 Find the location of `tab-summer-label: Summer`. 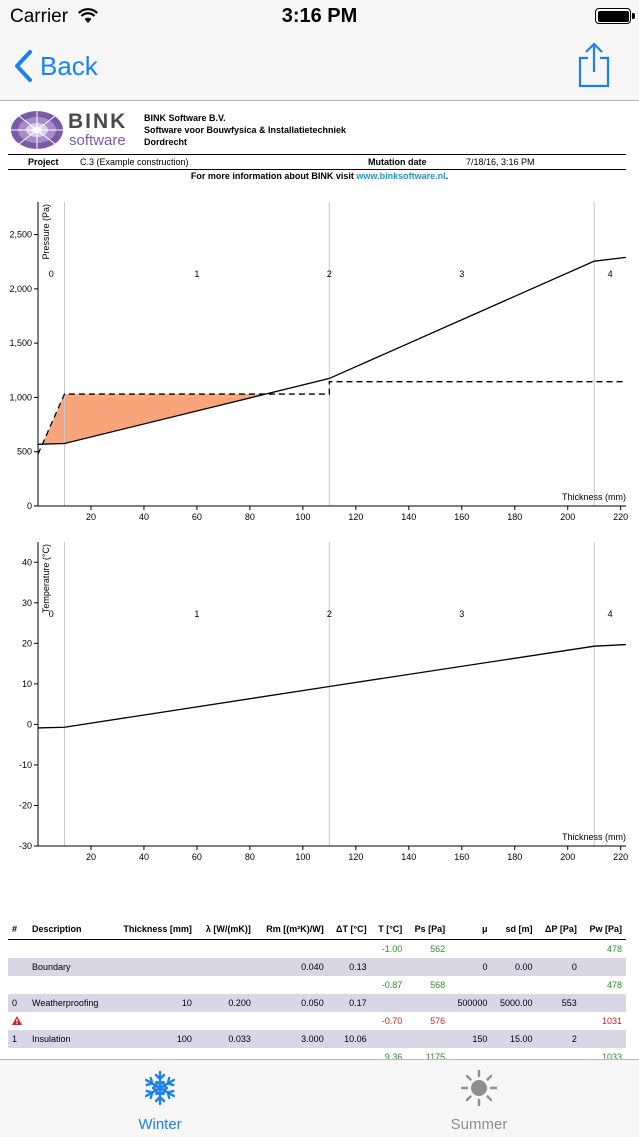

tab-summer-label: Summer is located at coordinates (479, 1124).